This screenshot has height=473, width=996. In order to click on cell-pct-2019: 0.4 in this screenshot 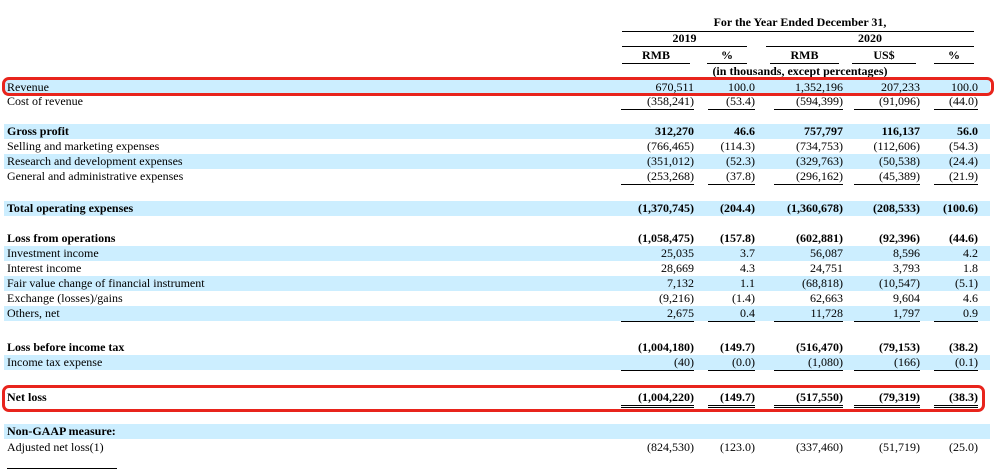, I will do `click(731, 314)`.